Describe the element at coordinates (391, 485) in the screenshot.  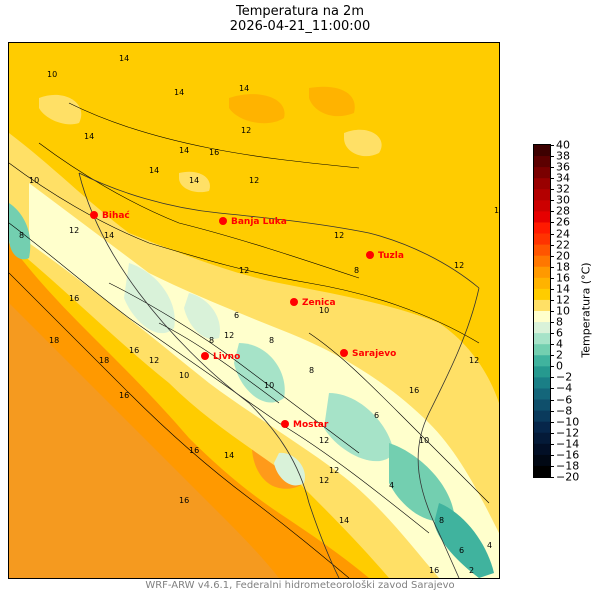
I see `contour-label: 4` at that location.